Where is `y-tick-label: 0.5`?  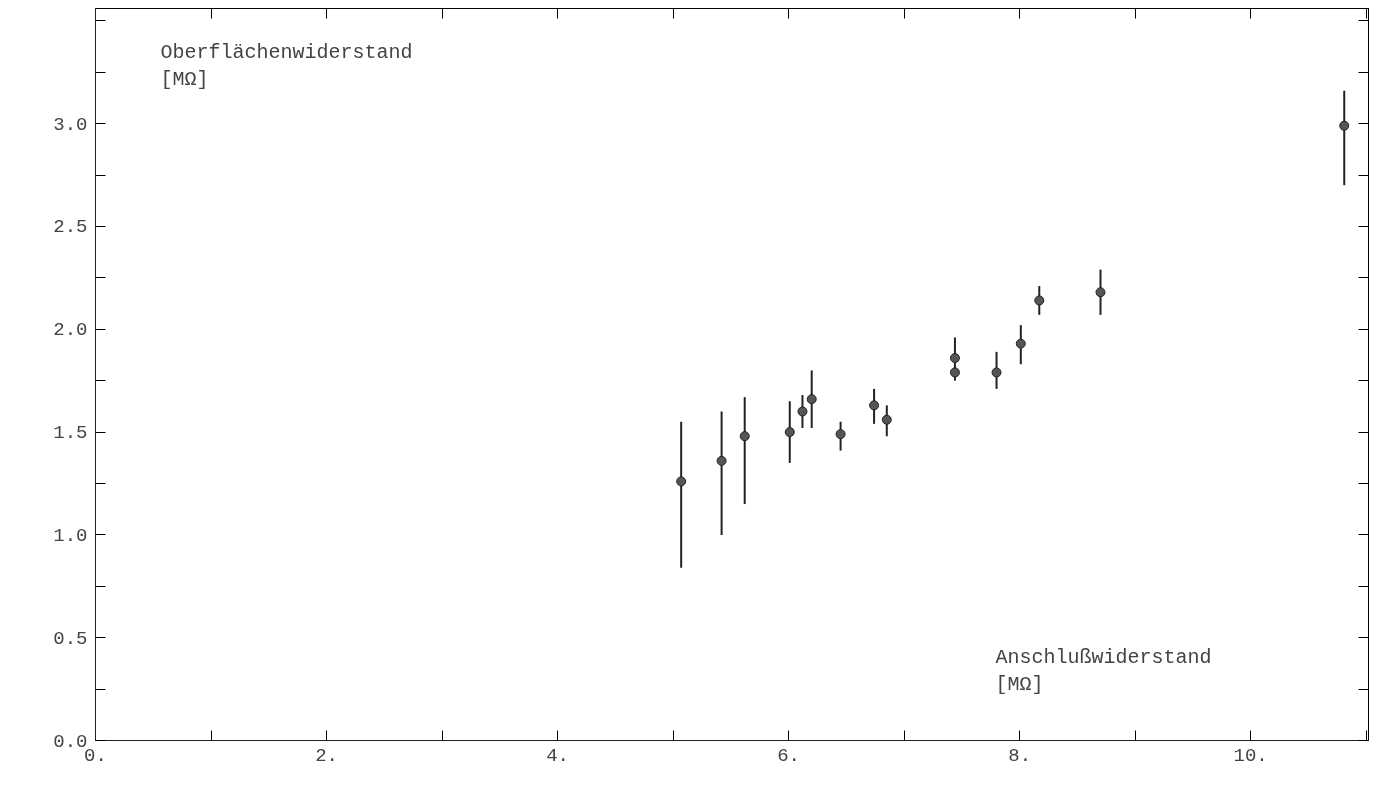
y-tick-label: 0.5 is located at coordinates (70, 638).